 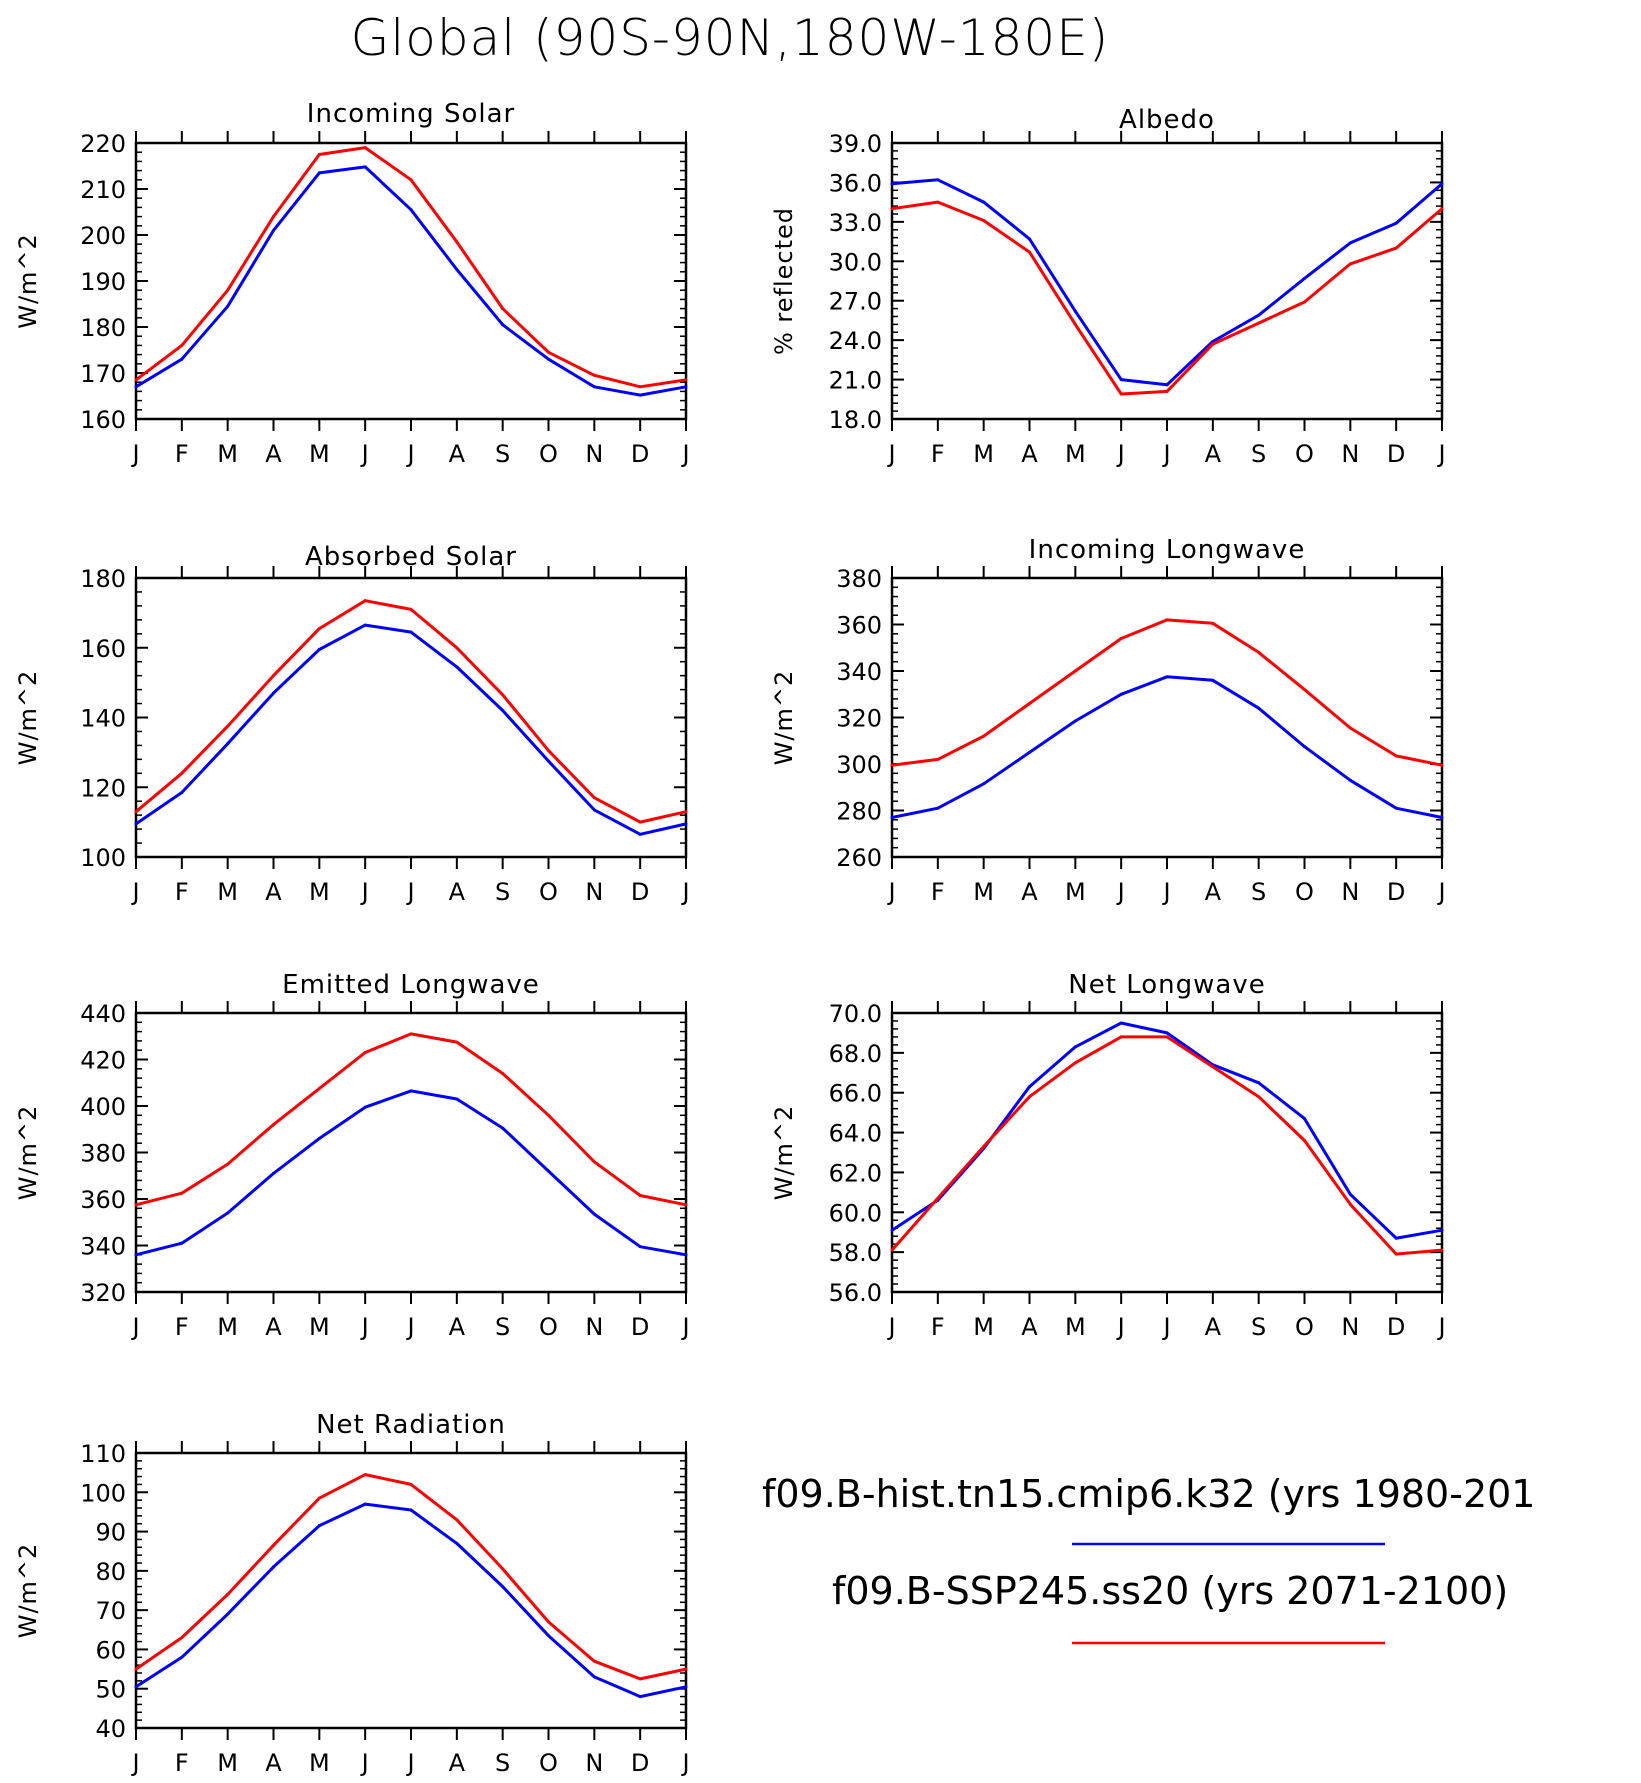 I want to click on y-tick-label: 380, so click(x=103, y=1154).